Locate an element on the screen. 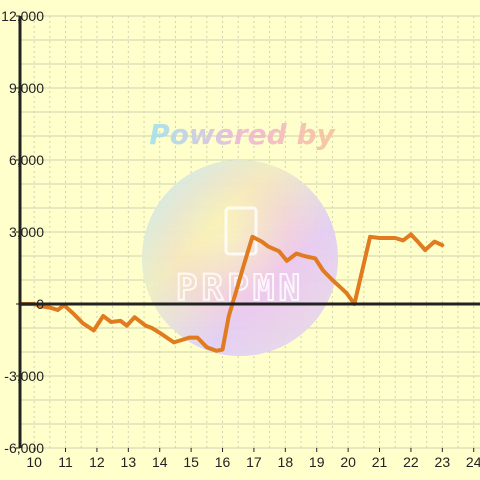 The image size is (480, 480). y-tick-label: 6,000 is located at coordinates (26, 160).